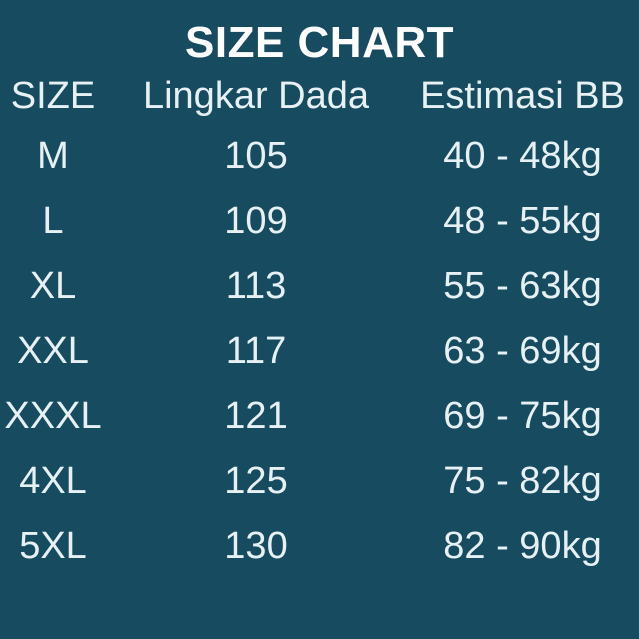 Image resolution: width=639 pixels, height=639 pixels. Describe the element at coordinates (256, 351) in the screenshot. I see `table-cell-chest: 117` at that location.